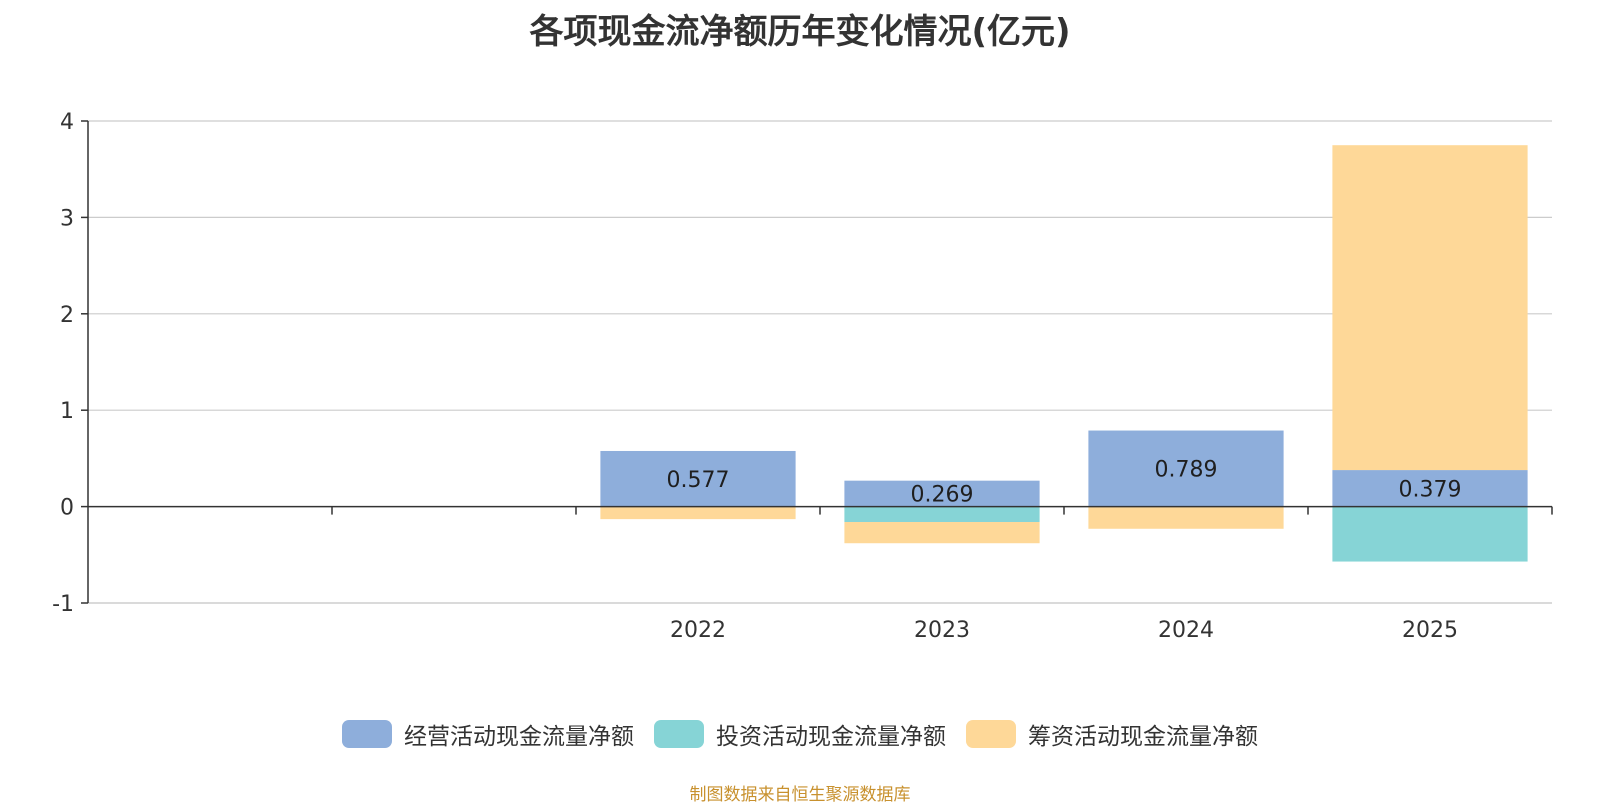  I want to click on data-label: 0.577, so click(698, 480).